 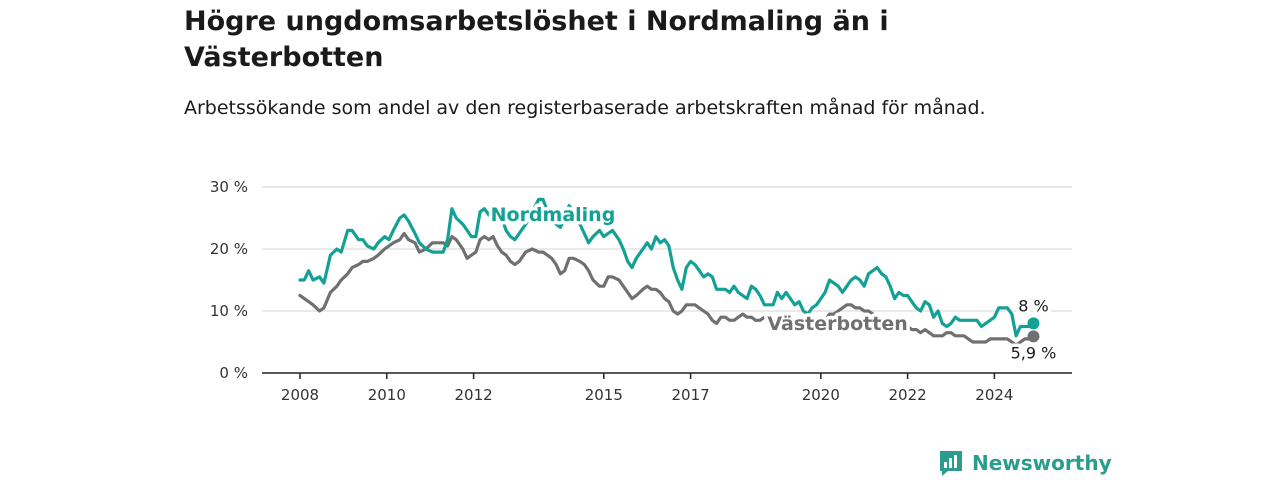 I want to click on x-tick-label: 2015, so click(x=604, y=395).